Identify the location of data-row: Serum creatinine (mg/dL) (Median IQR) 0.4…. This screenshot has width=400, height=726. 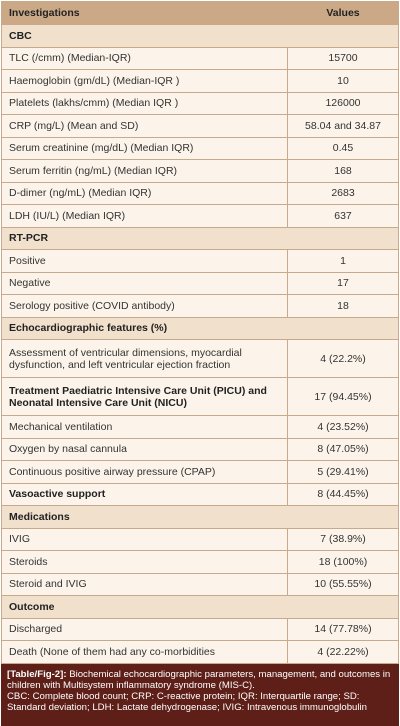
(200, 148).